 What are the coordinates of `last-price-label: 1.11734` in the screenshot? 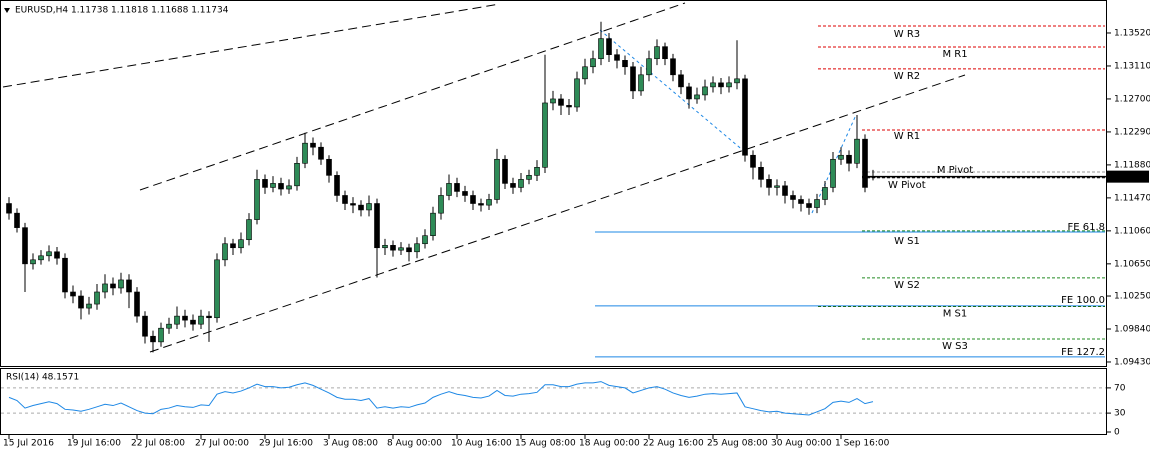 It's located at (1129, 177).